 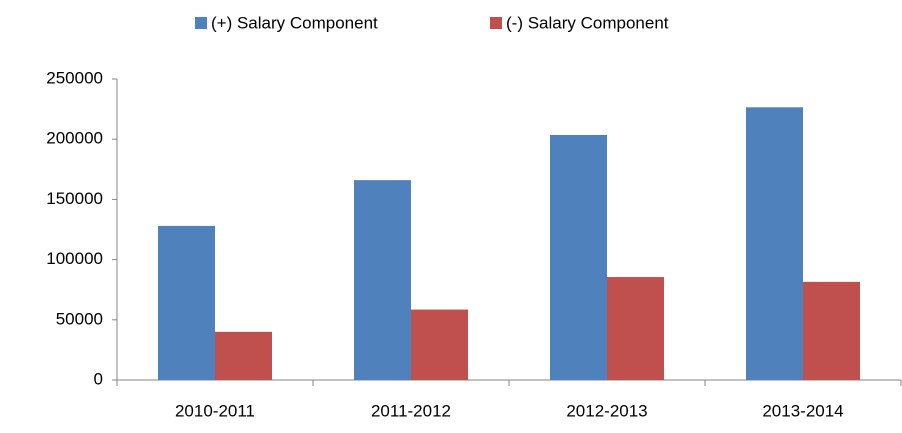 I want to click on x-tick-label: 2011-2012, so click(x=411, y=410).